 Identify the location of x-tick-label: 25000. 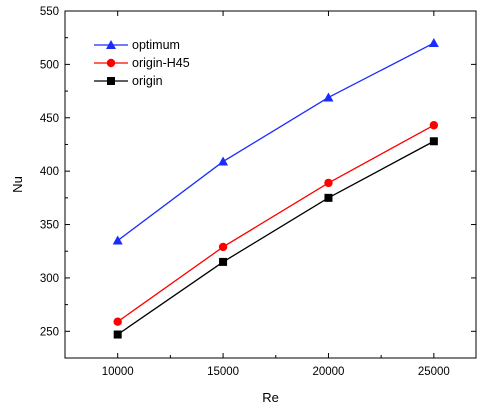
(434, 372).